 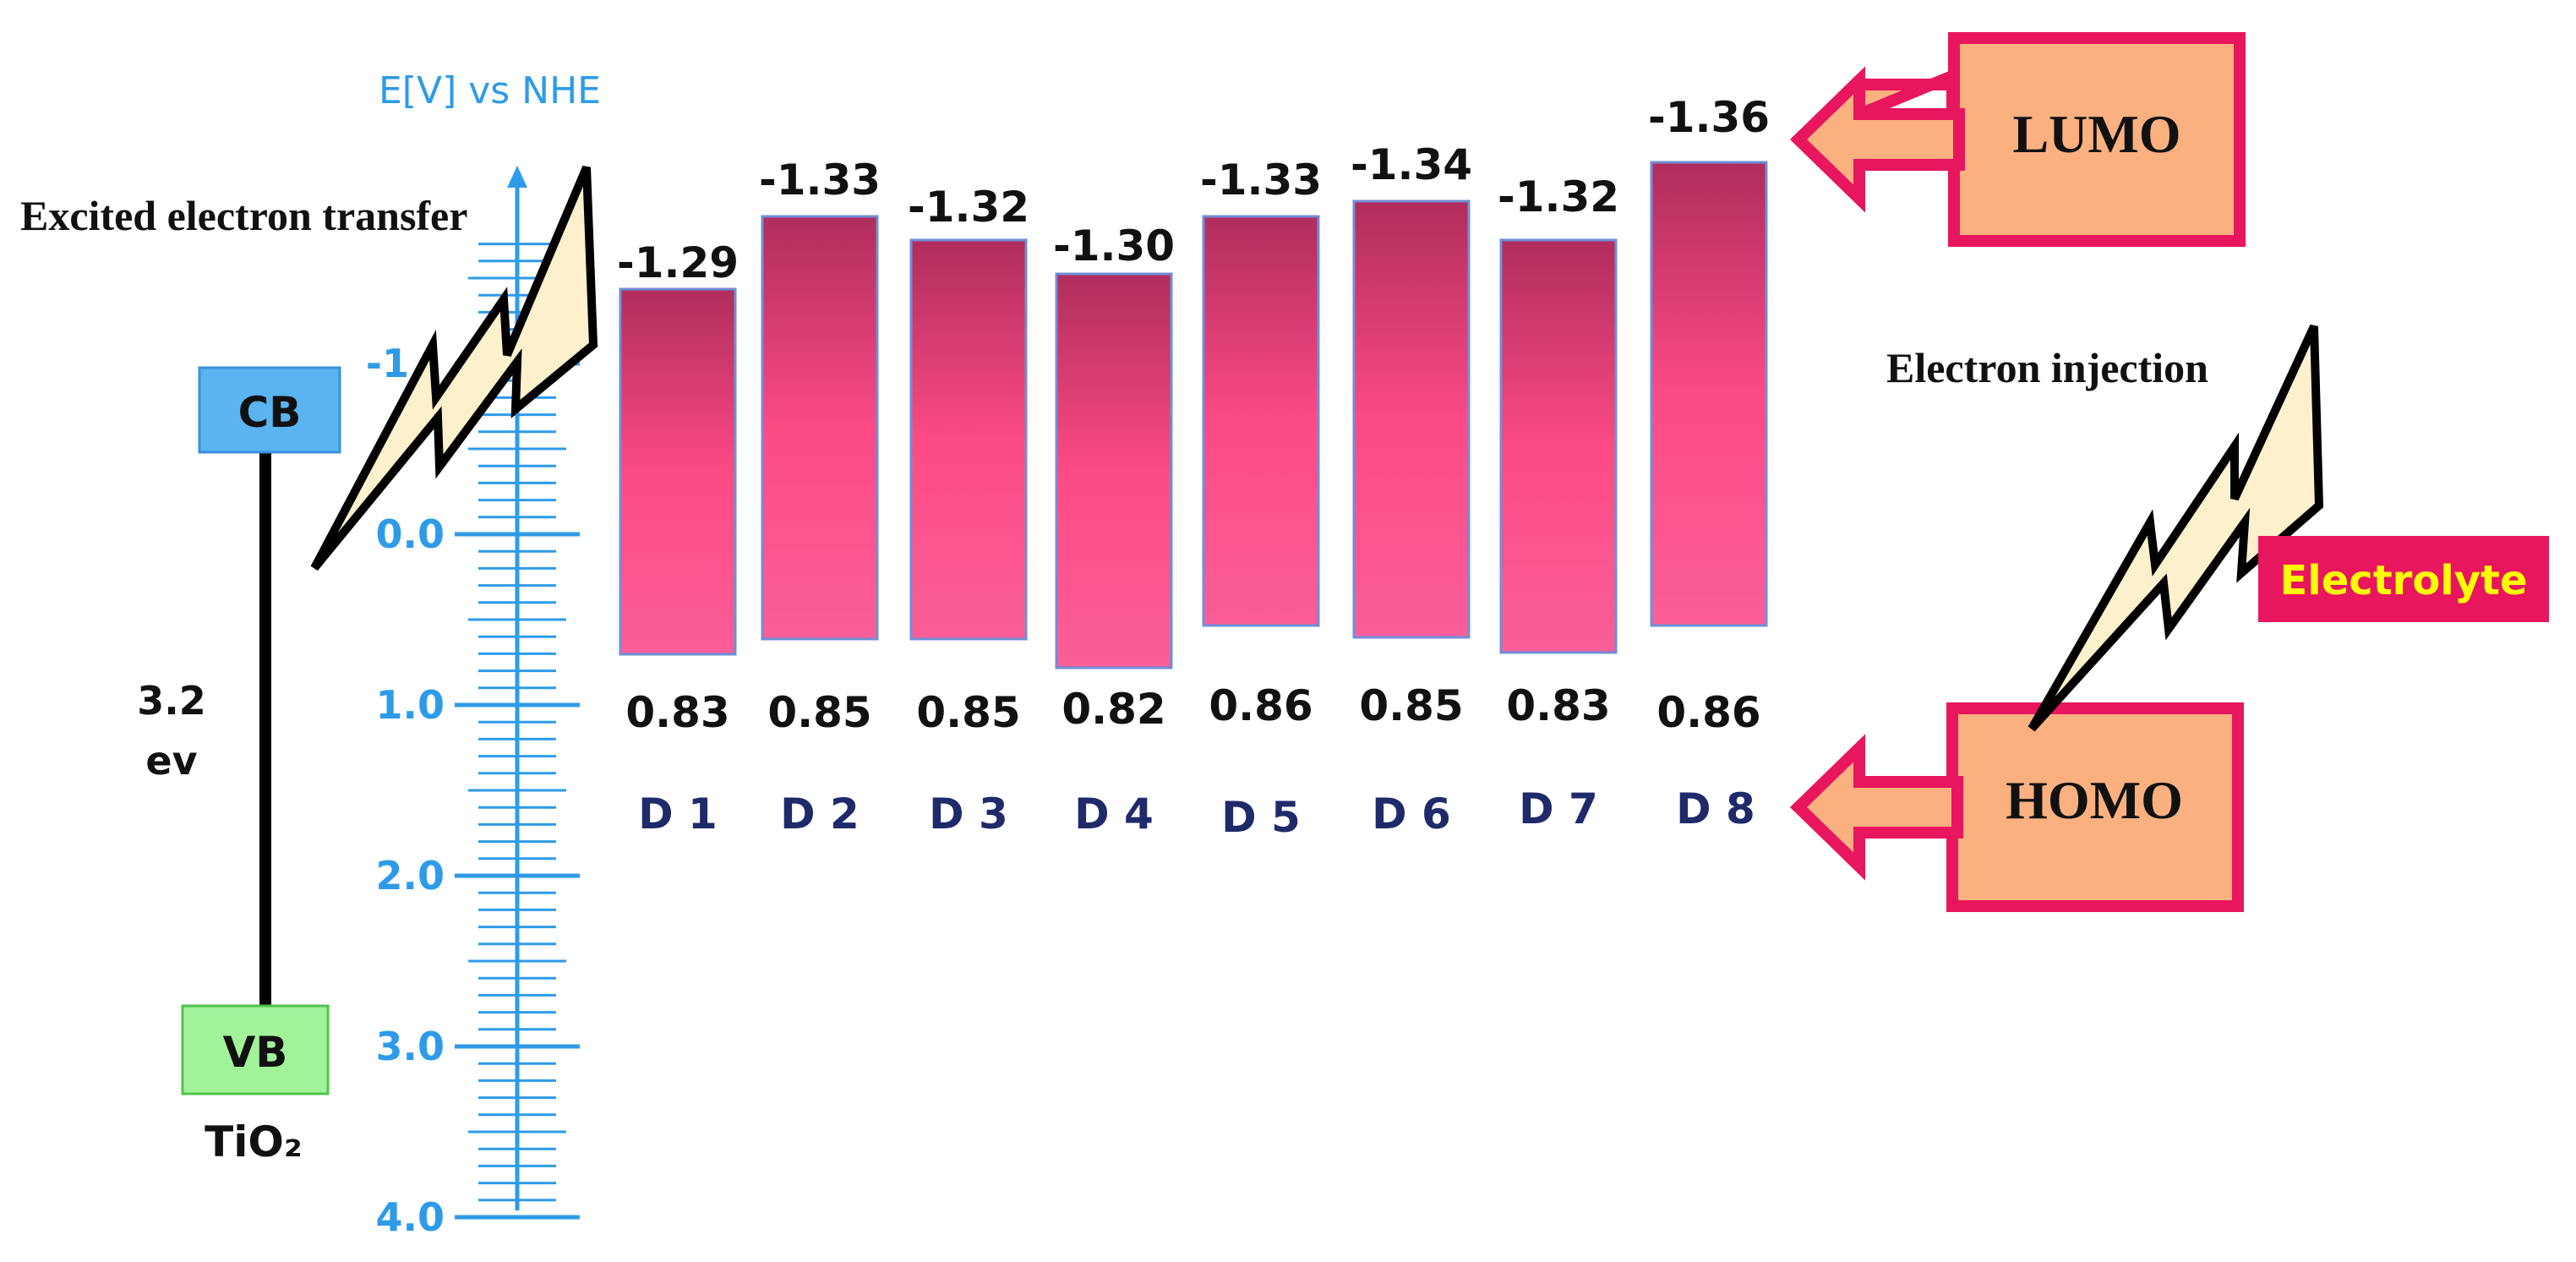 I want to click on conduction-band-box, so click(x=269, y=410).